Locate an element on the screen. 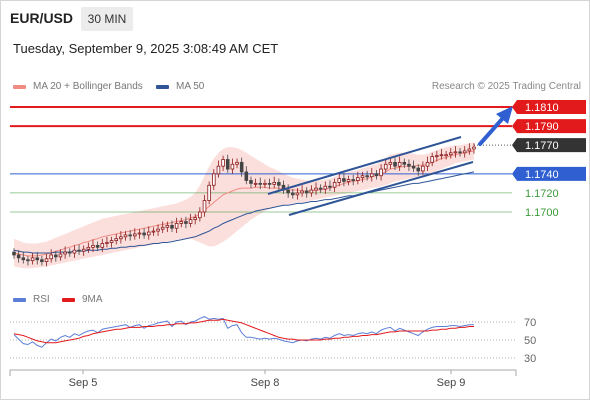 The image size is (590, 400). rsi-swatch is located at coordinates (19, 299).